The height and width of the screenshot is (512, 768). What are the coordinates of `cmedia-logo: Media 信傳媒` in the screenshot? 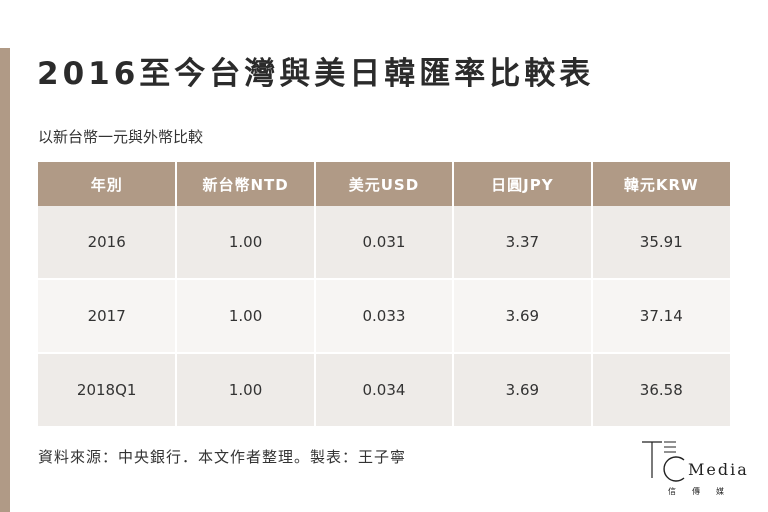 It's located at (696, 470).